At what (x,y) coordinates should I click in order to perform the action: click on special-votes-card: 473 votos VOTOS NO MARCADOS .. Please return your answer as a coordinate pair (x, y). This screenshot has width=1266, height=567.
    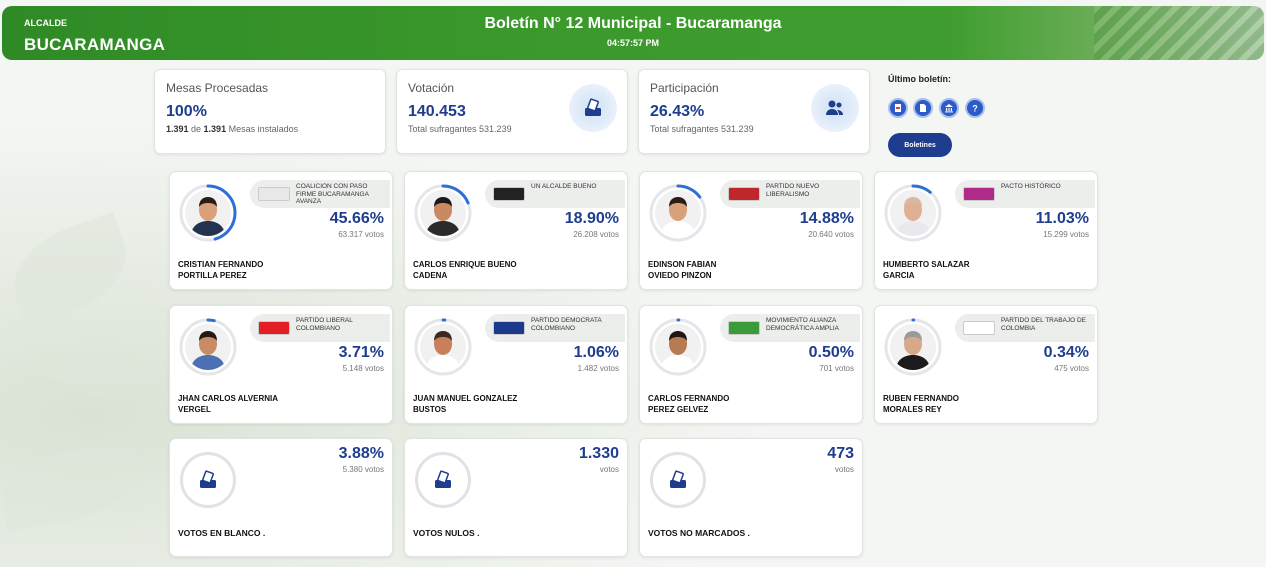
    Looking at the image, I should click on (751, 497).